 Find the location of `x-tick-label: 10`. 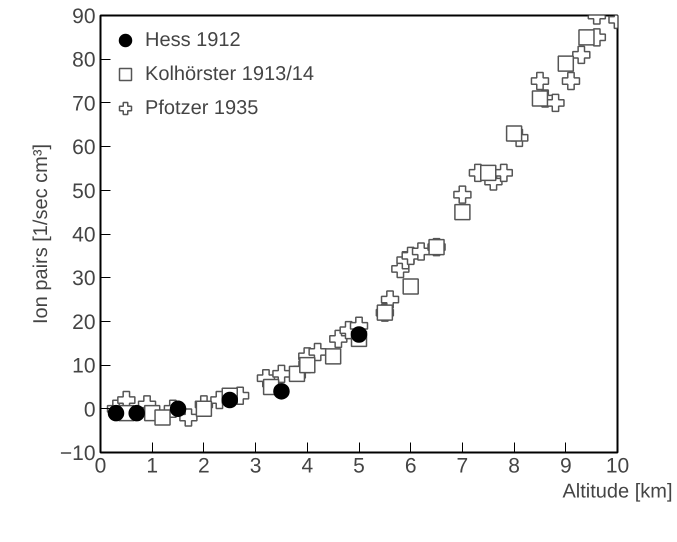

x-tick-label: 10 is located at coordinates (618, 466).